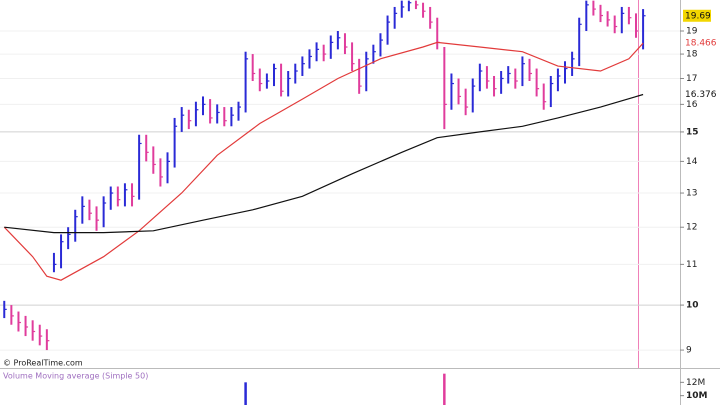  Describe the element at coordinates (691, 228) in the screenshot. I see `y-tick-label: 12` at that location.